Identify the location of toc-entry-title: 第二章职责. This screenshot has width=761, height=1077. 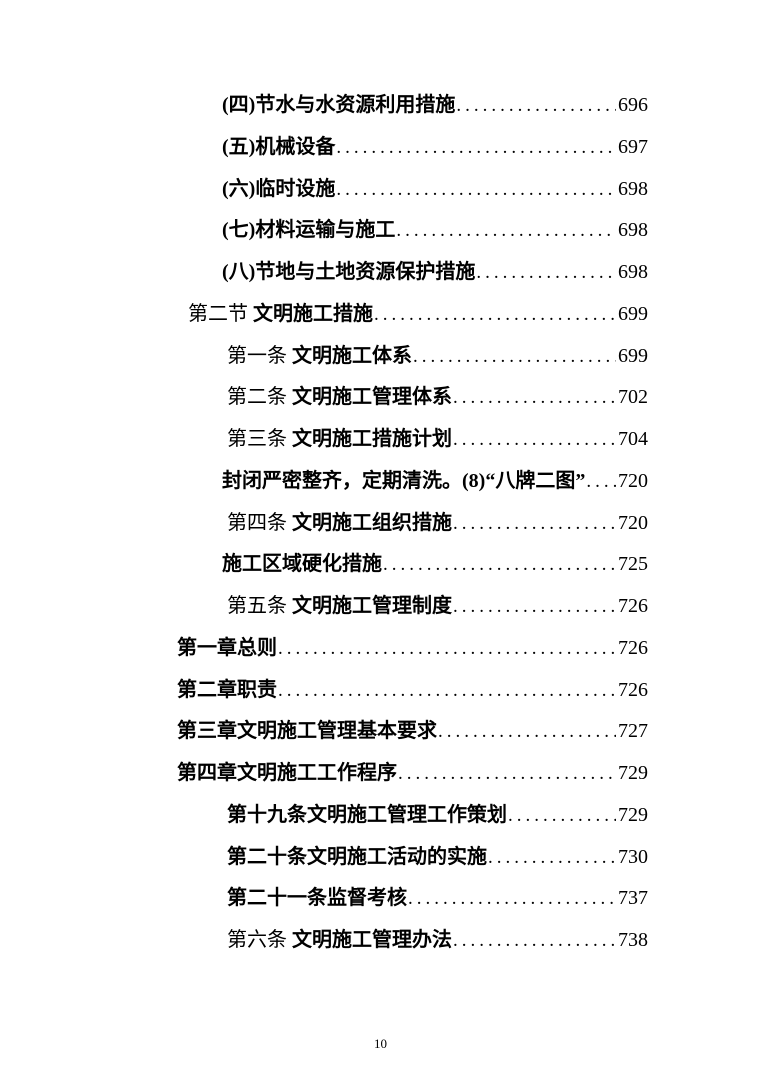
(227, 689).